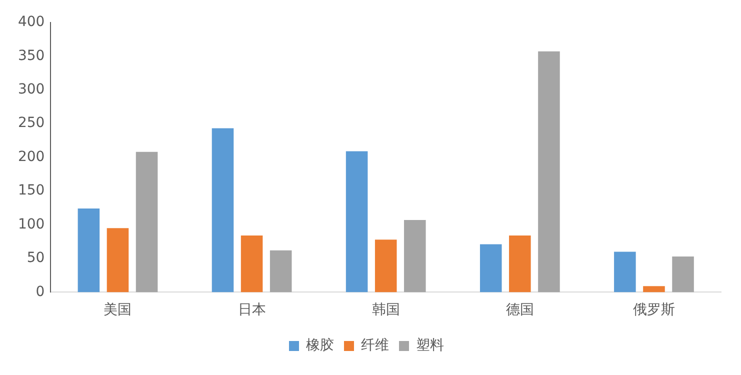 The width and height of the screenshot is (741, 375). Describe the element at coordinates (31, 56) in the screenshot. I see `y-tick-label: 350` at that location.